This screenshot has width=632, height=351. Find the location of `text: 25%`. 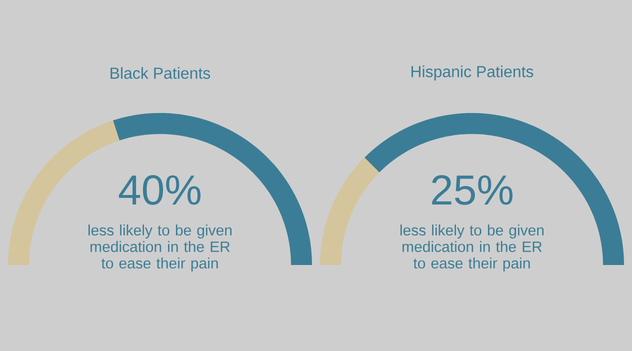

text: 25% is located at coordinates (472, 190).